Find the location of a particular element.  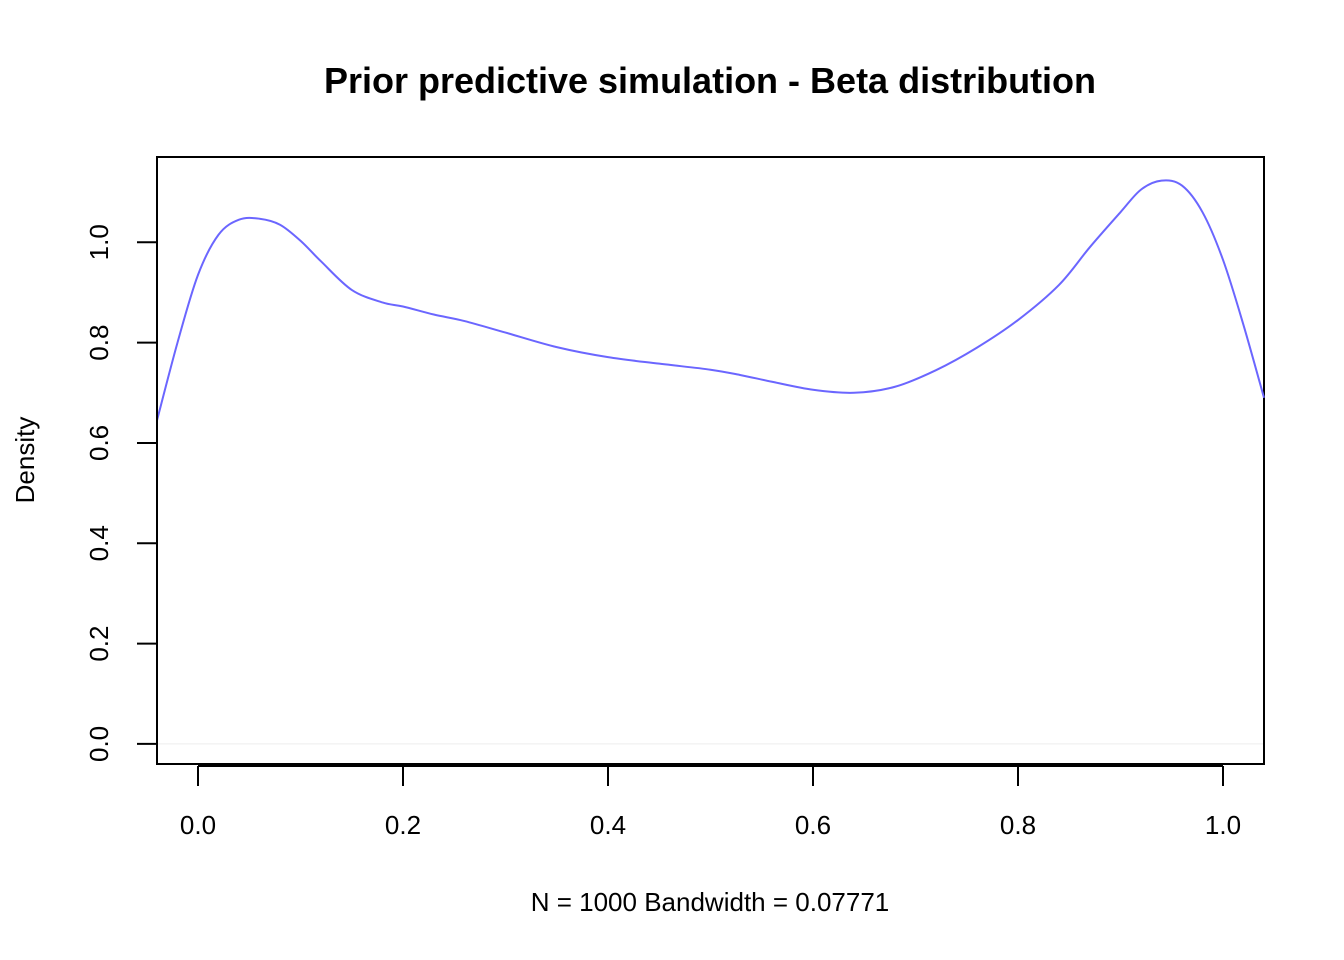

x-tick-label: 0.6 is located at coordinates (813, 825).